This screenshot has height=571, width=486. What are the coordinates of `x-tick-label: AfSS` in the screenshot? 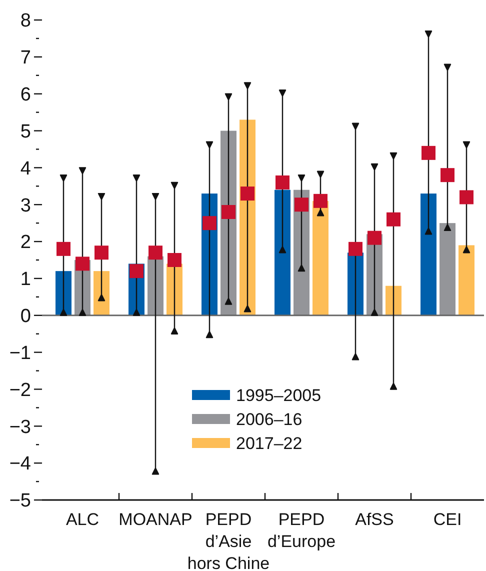 It's located at (374, 519).